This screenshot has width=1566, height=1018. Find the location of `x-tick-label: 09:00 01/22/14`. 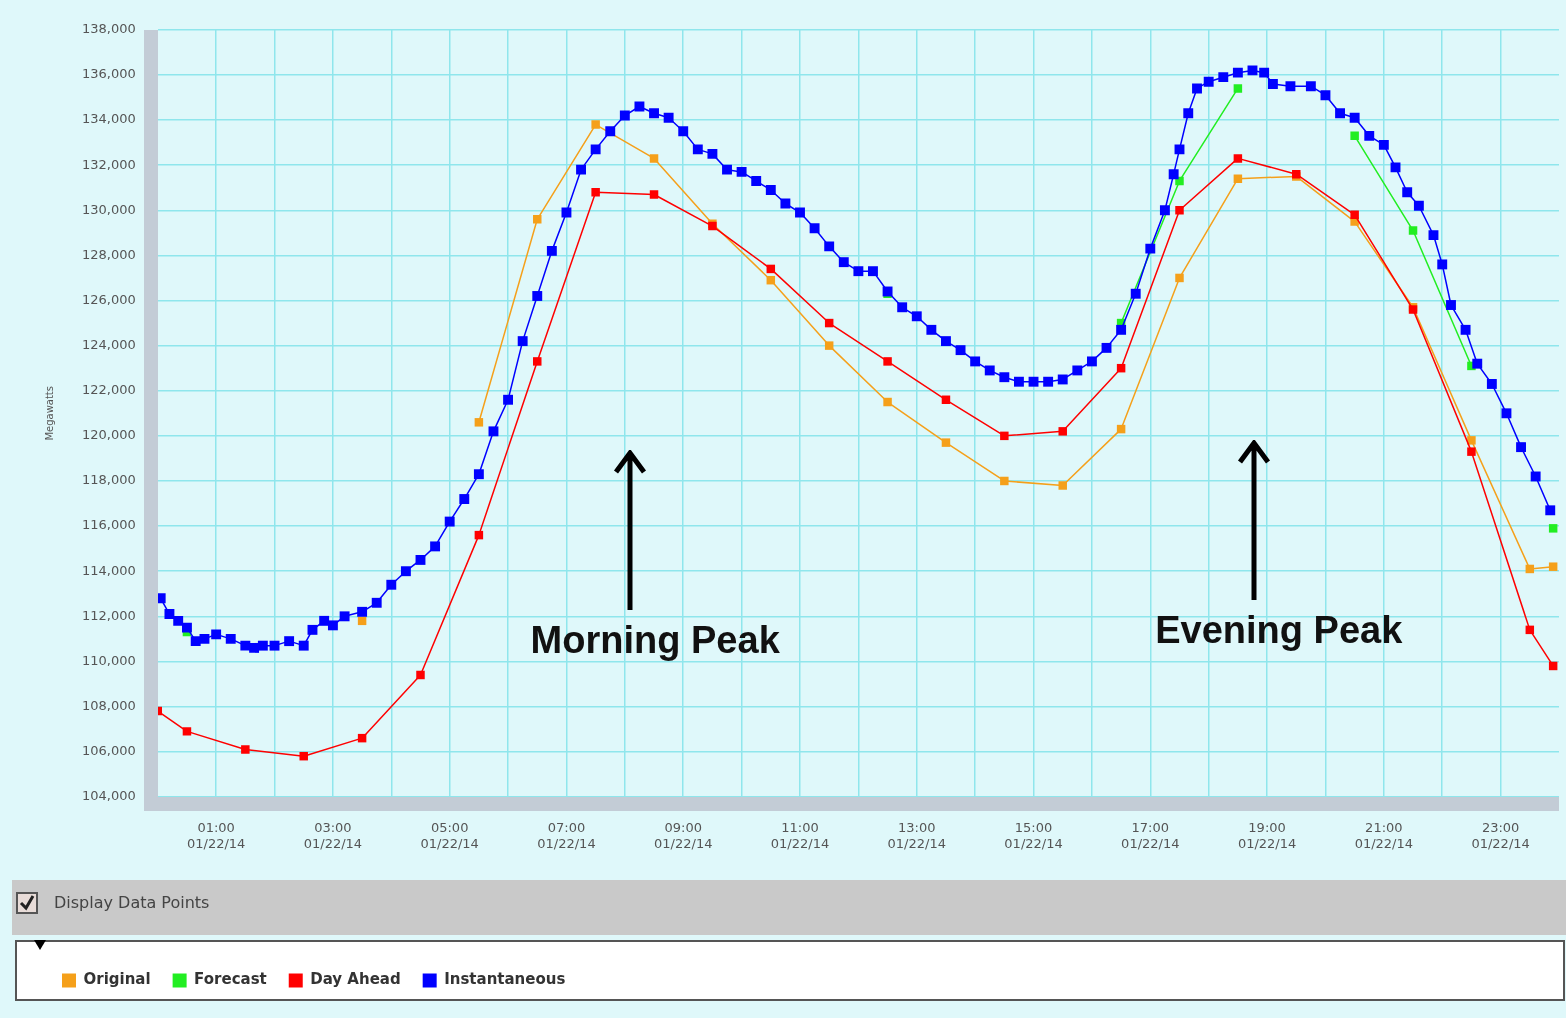

x-tick-label: 09:00 01/22/14 is located at coordinates (683, 835).